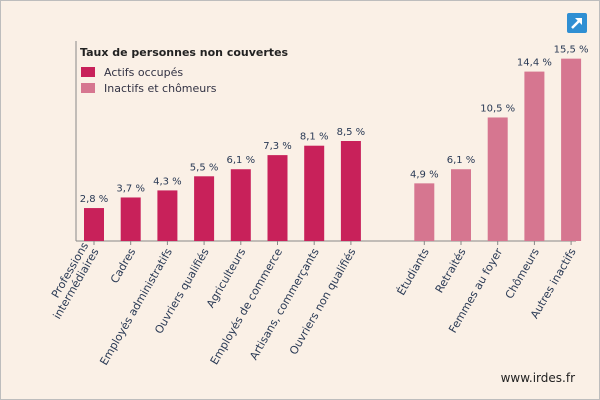 Image resolution: width=600 pixels, height=400 pixels. What do you see at coordinates (88, 72) in the screenshot?
I see `legend-swatch-actifs` at bounding box center [88, 72].